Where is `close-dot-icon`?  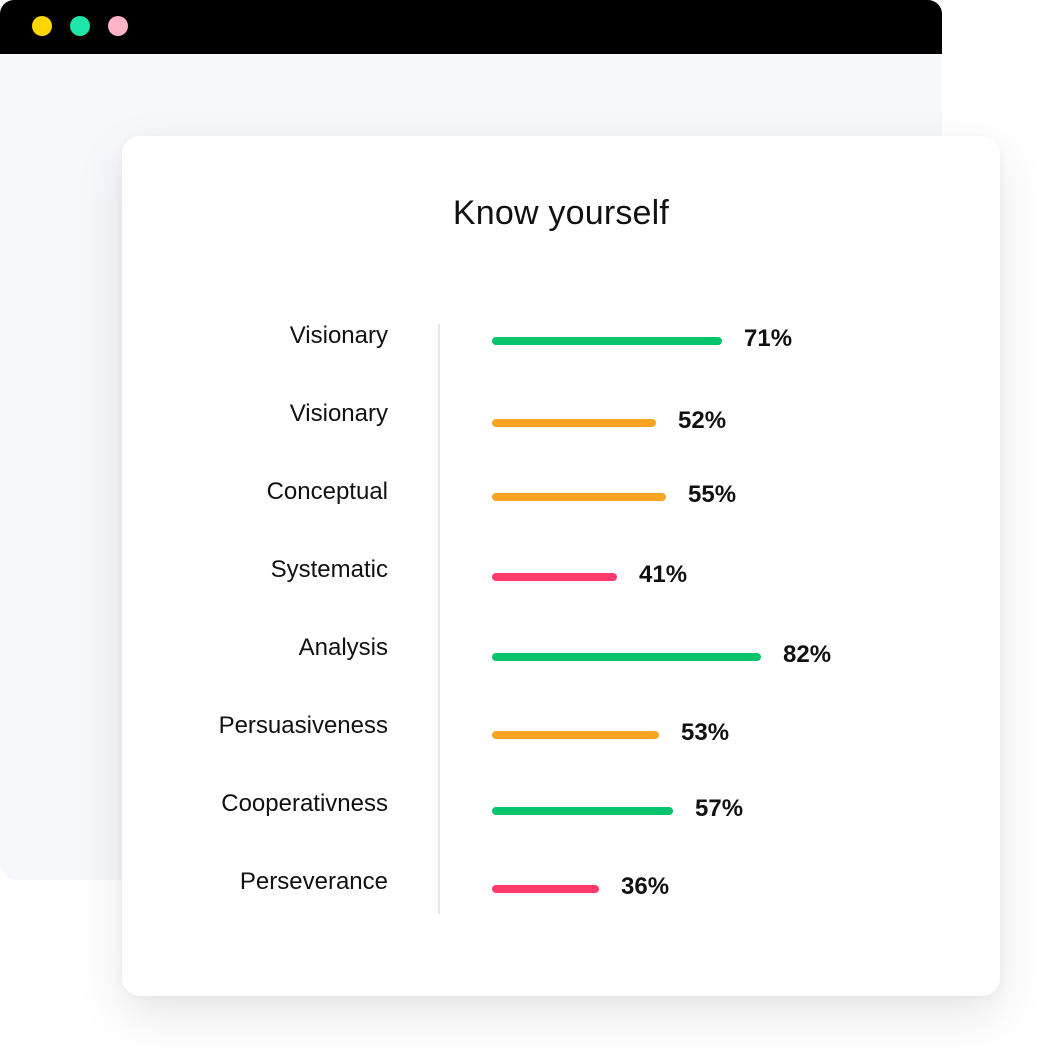 close-dot-icon is located at coordinates (118, 26).